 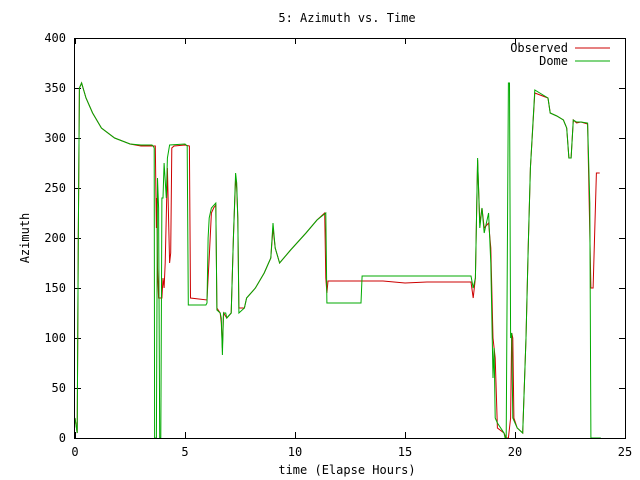 What do you see at coordinates (625, 452) in the screenshot?
I see `x-tick-label: 25` at bounding box center [625, 452].